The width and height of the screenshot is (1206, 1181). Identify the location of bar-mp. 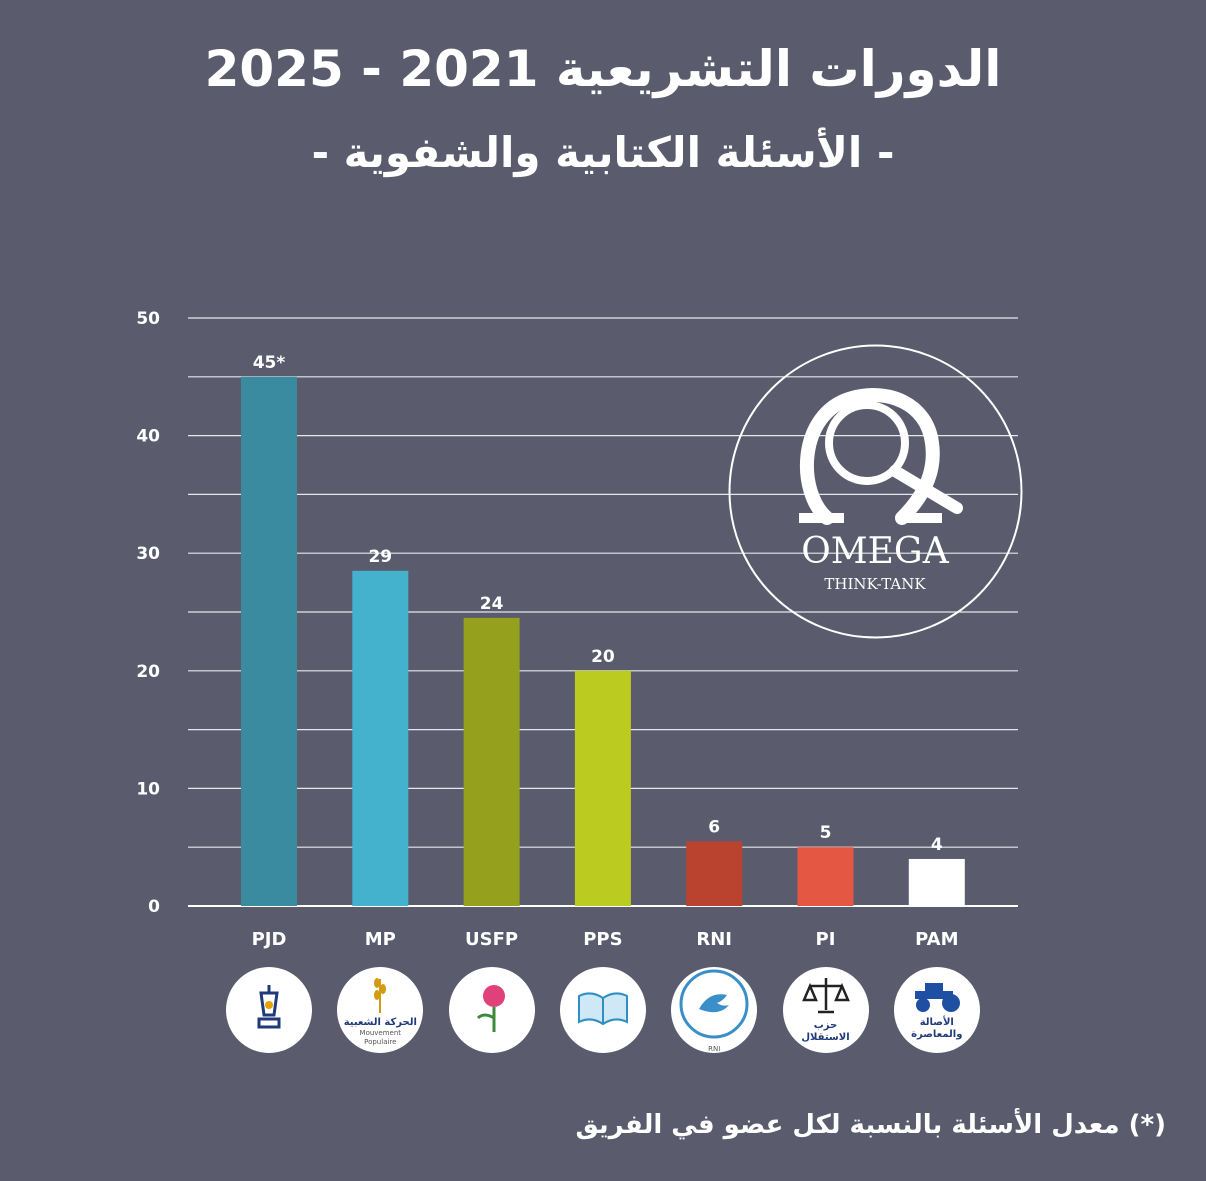
(380, 738).